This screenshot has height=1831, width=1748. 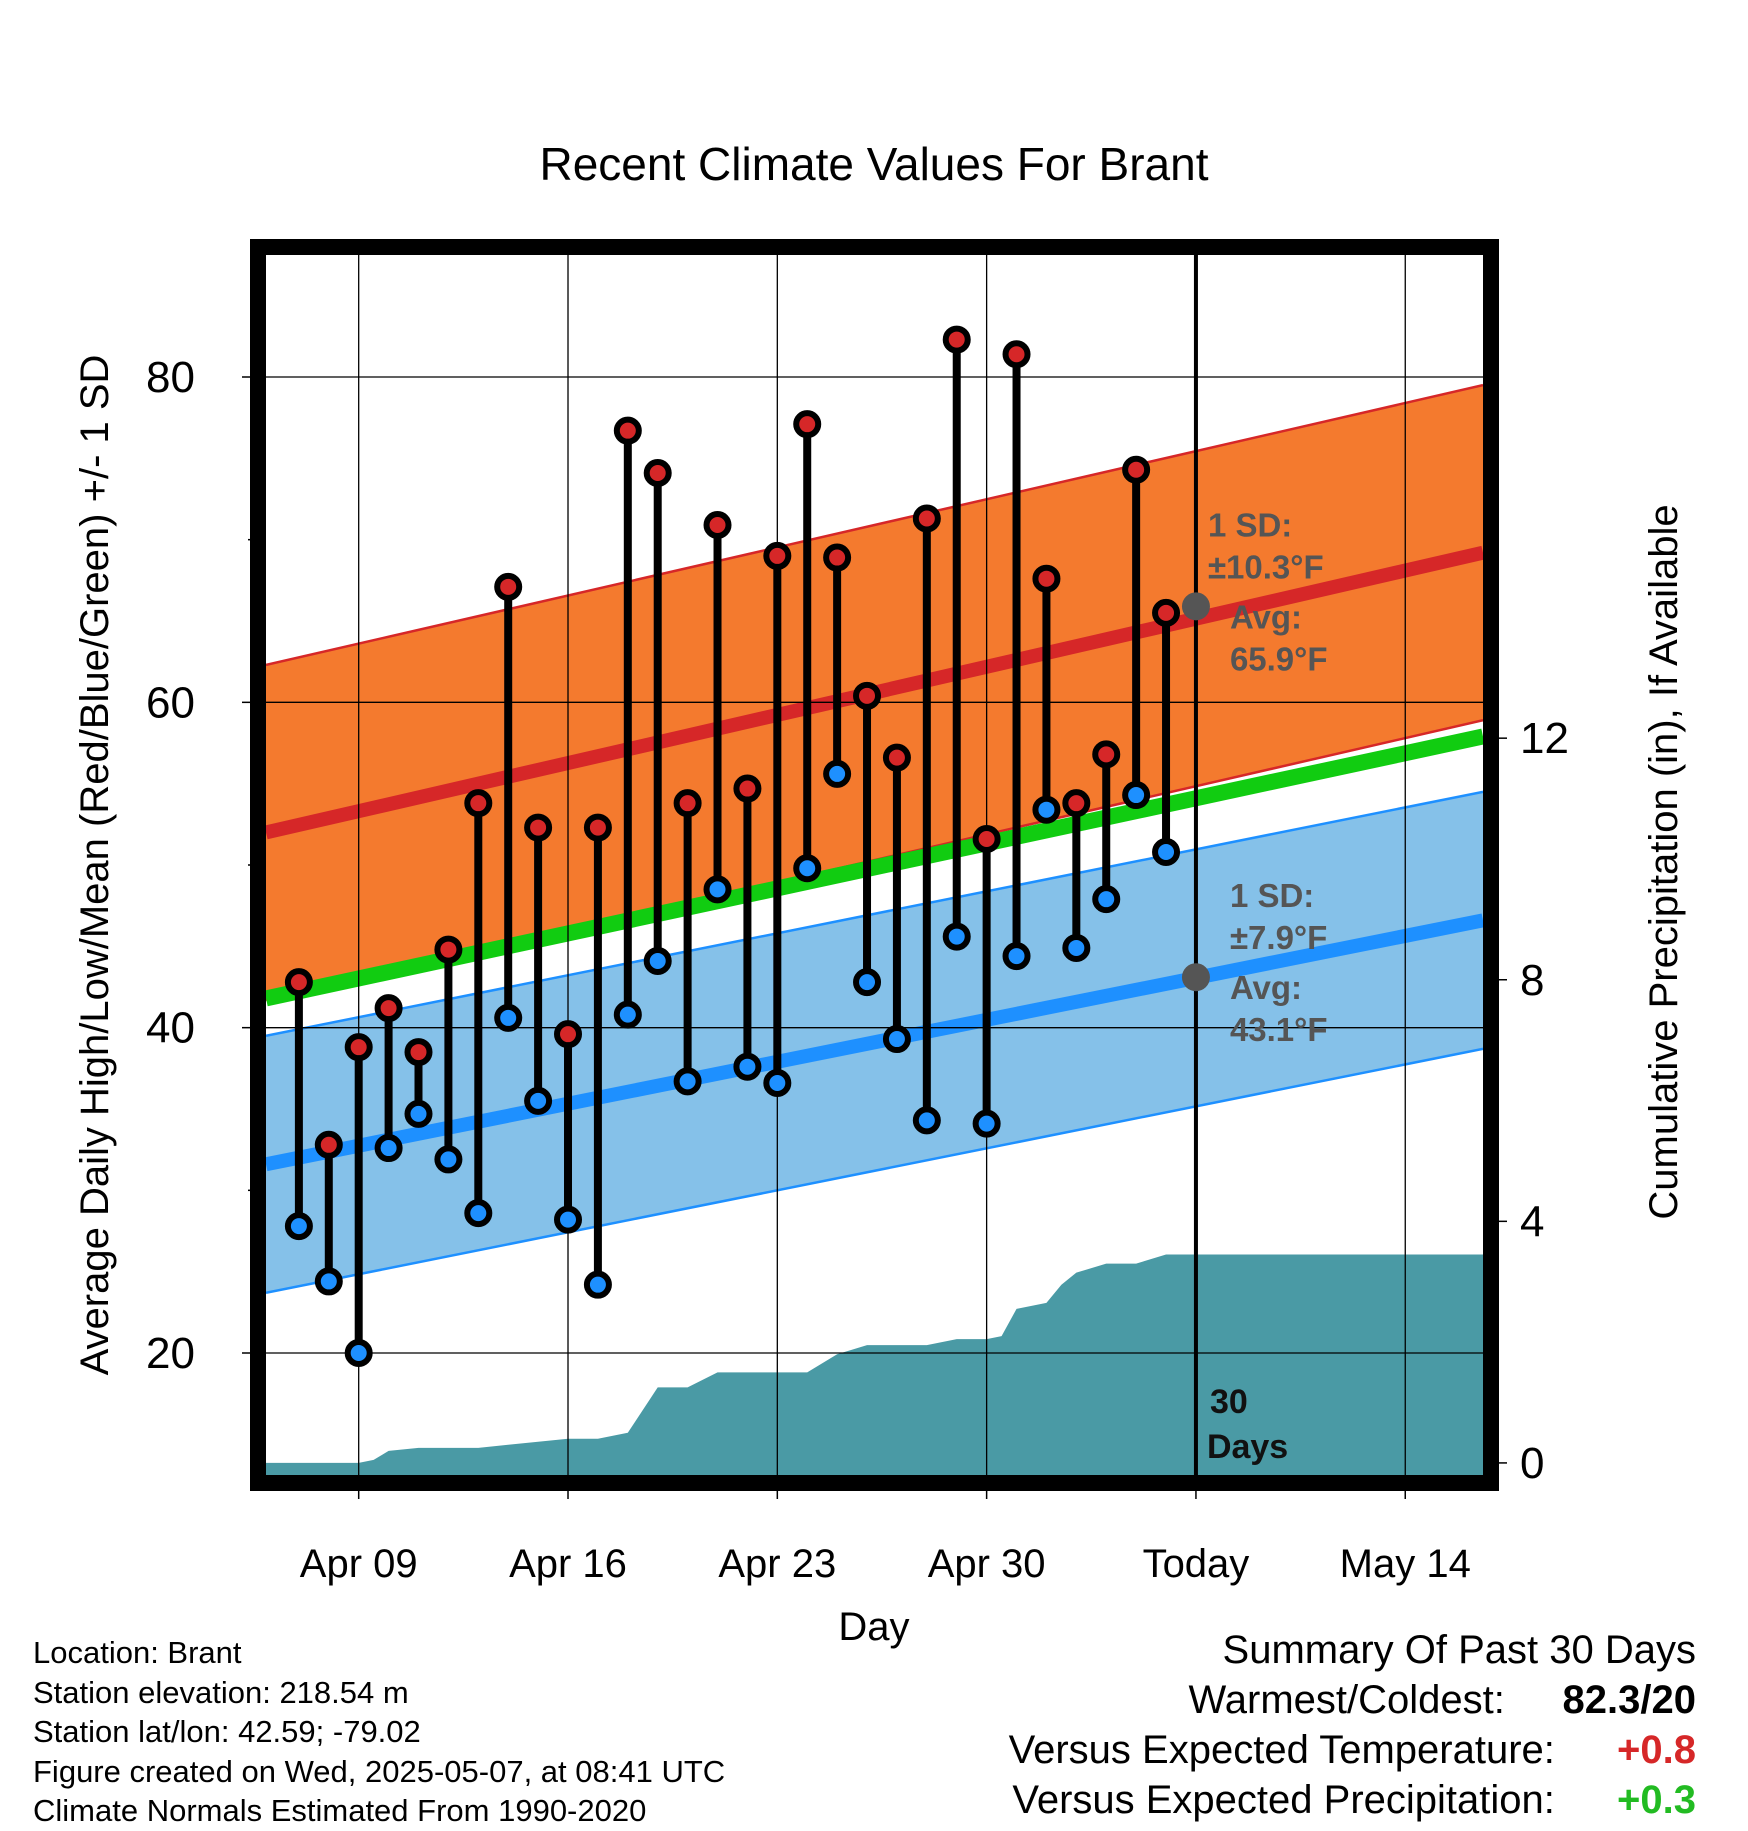 I want to click on normal-low-upper-sd-line, so click(x=874, y=914).